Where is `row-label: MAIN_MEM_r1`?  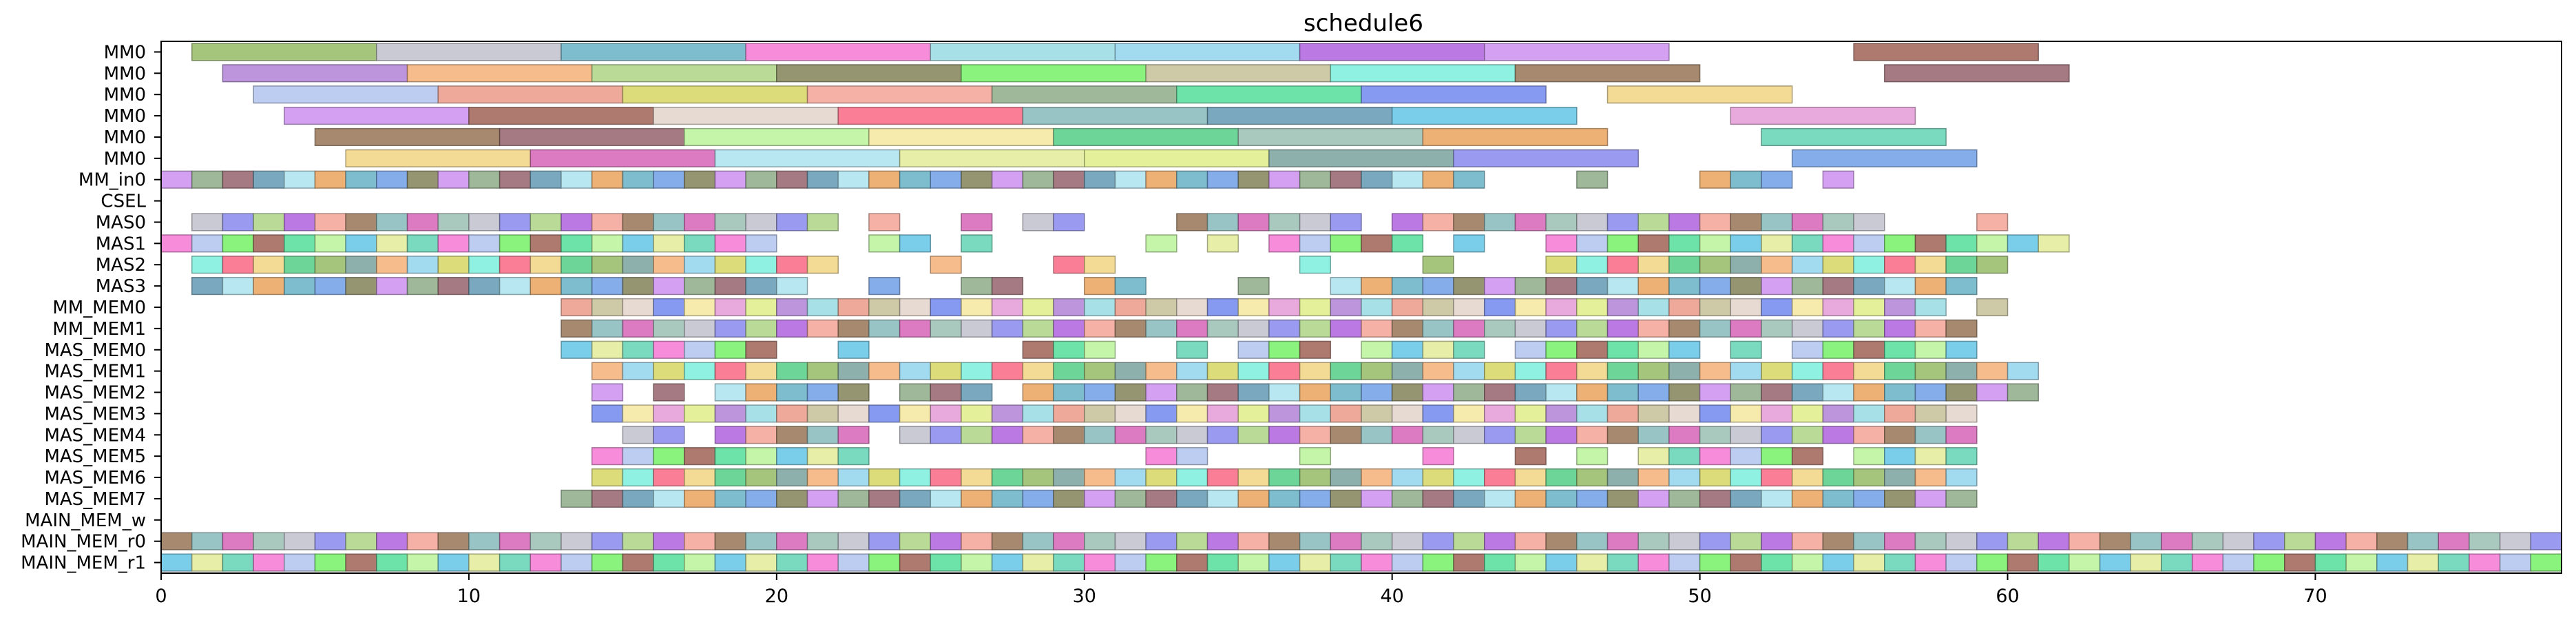 row-label: MAIN_MEM_r1 is located at coordinates (83, 563).